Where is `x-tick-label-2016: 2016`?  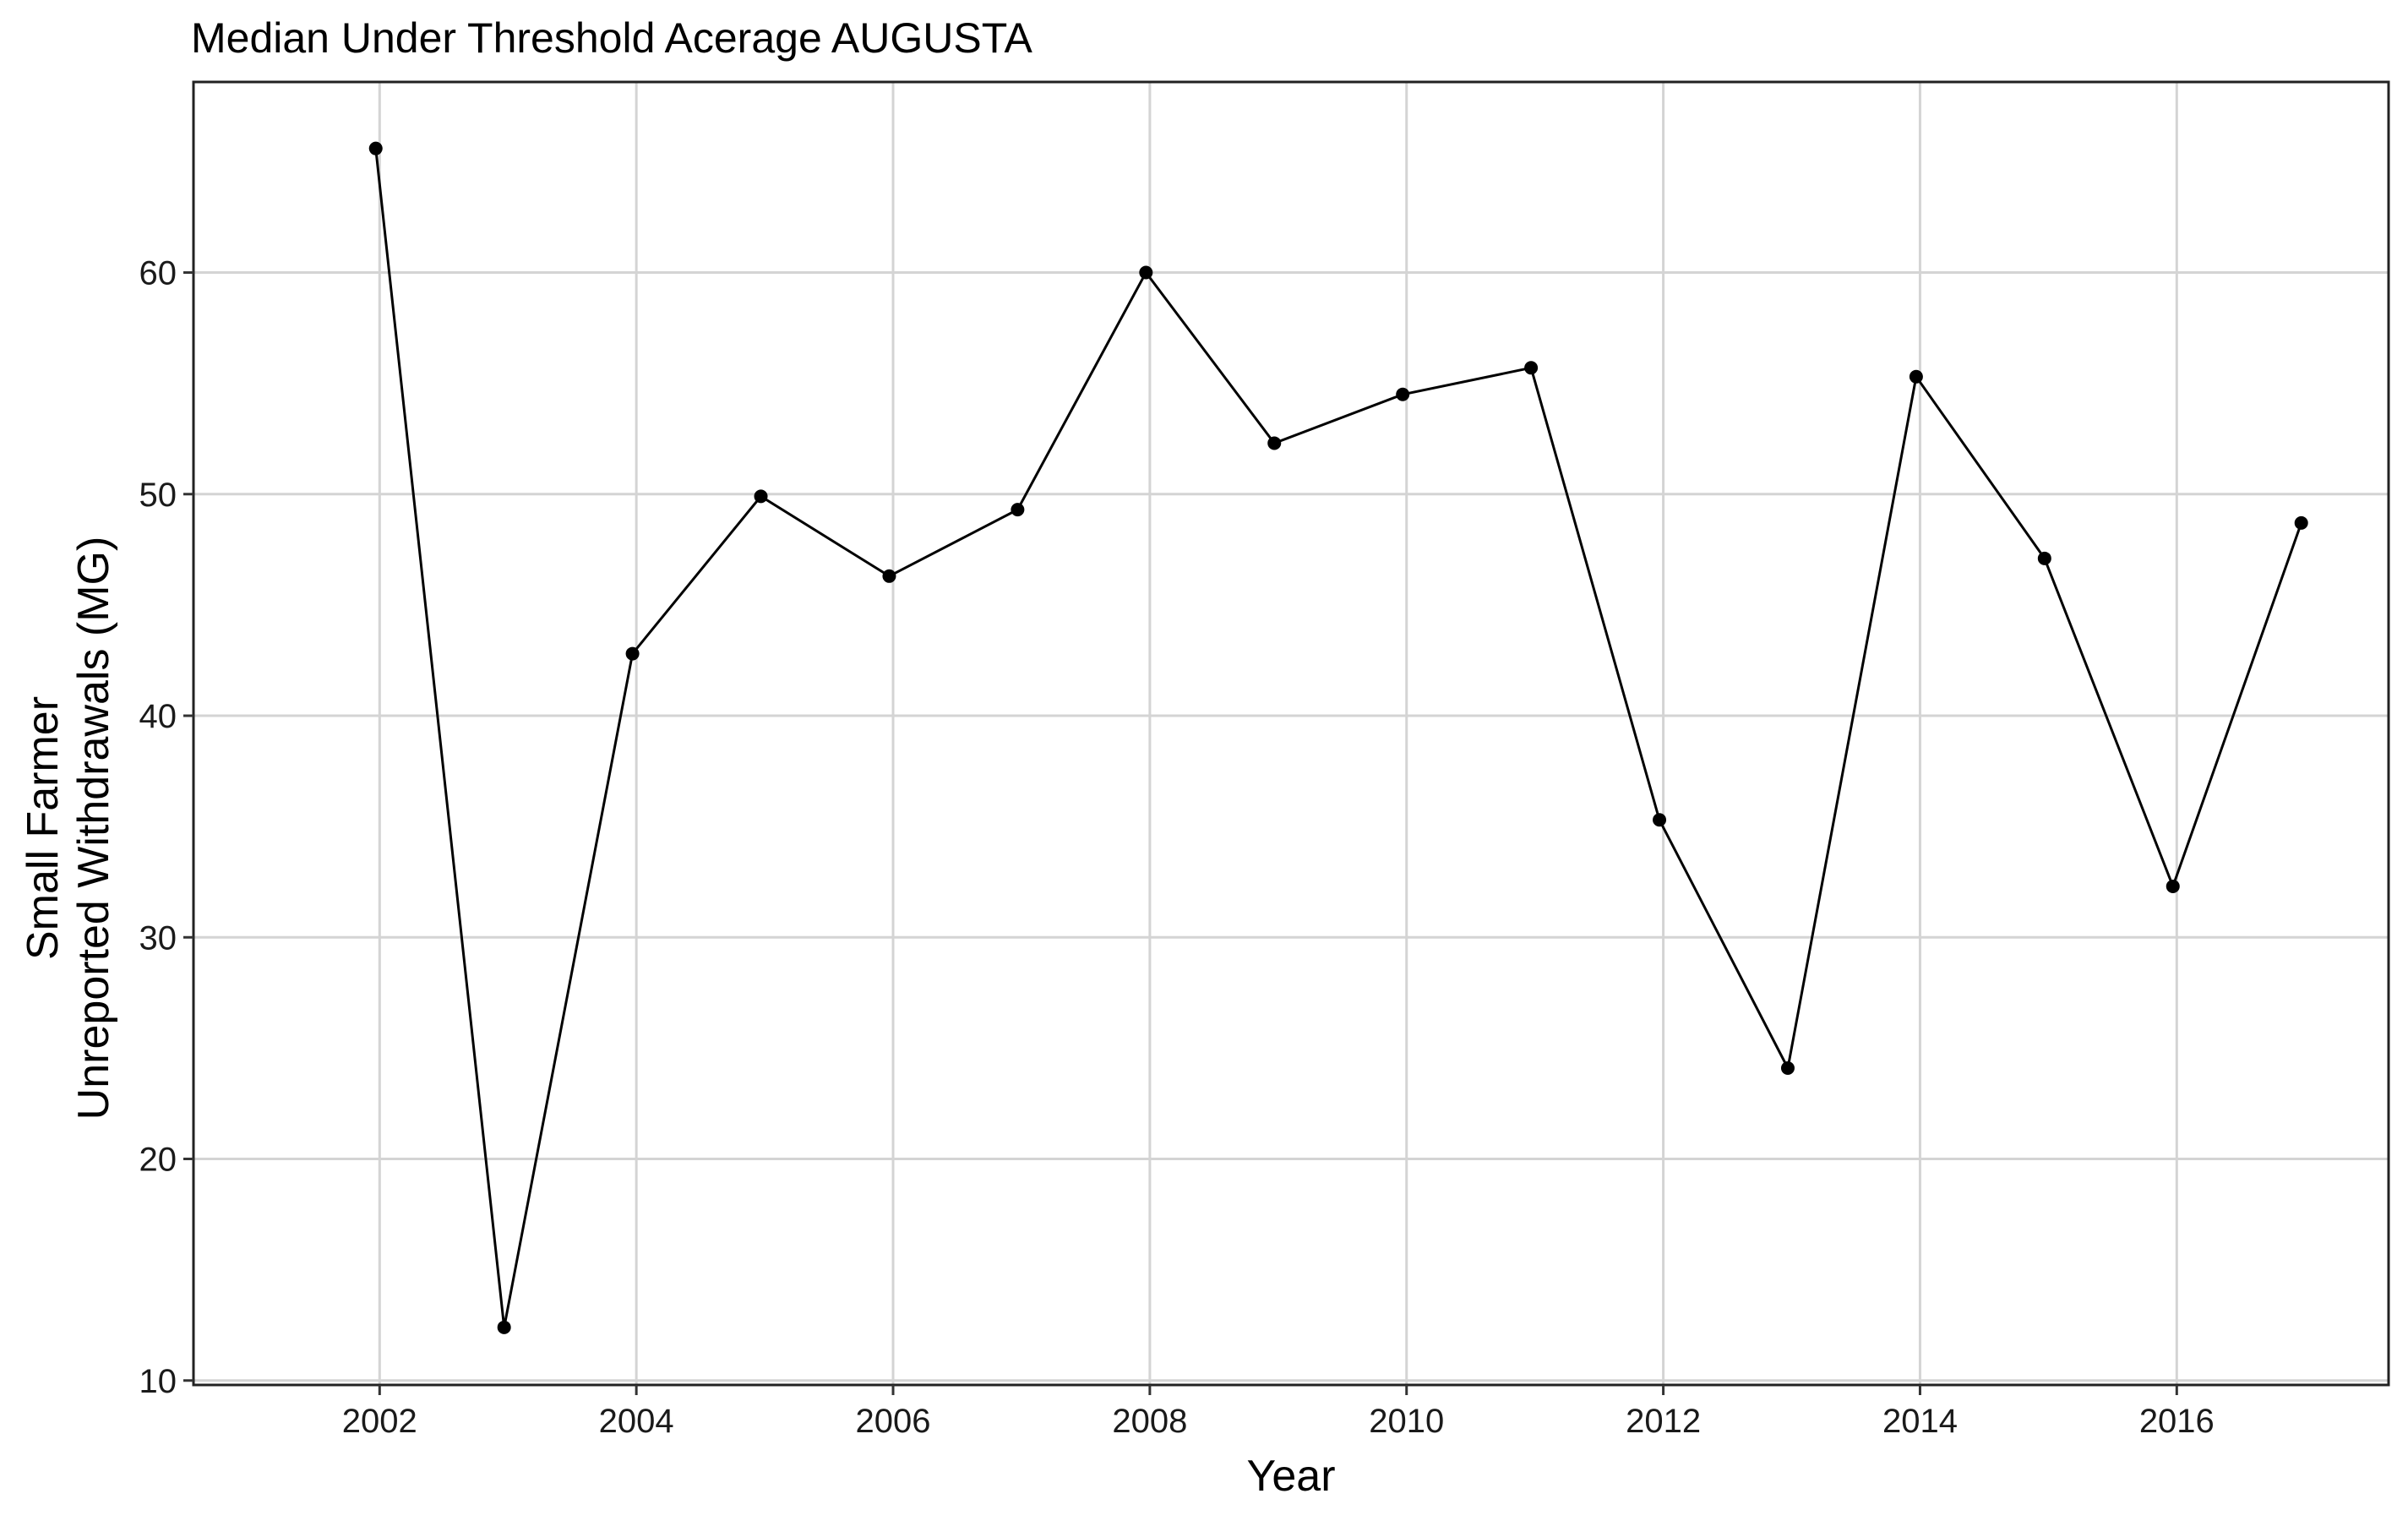
x-tick-label-2016: 2016 is located at coordinates (2177, 1421).